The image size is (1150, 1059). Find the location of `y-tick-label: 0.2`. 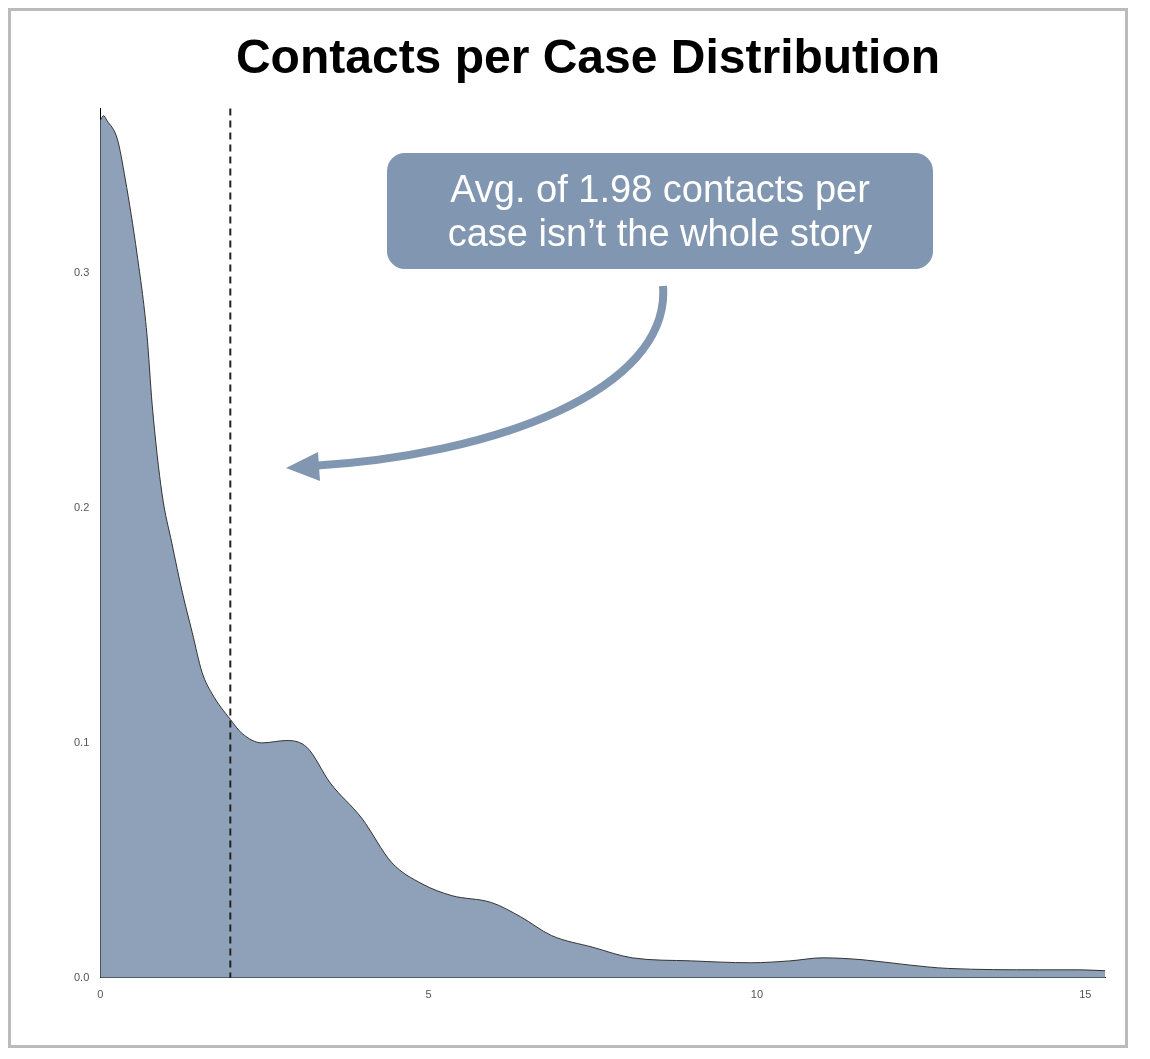

y-tick-label: 0.2 is located at coordinates (81, 506).